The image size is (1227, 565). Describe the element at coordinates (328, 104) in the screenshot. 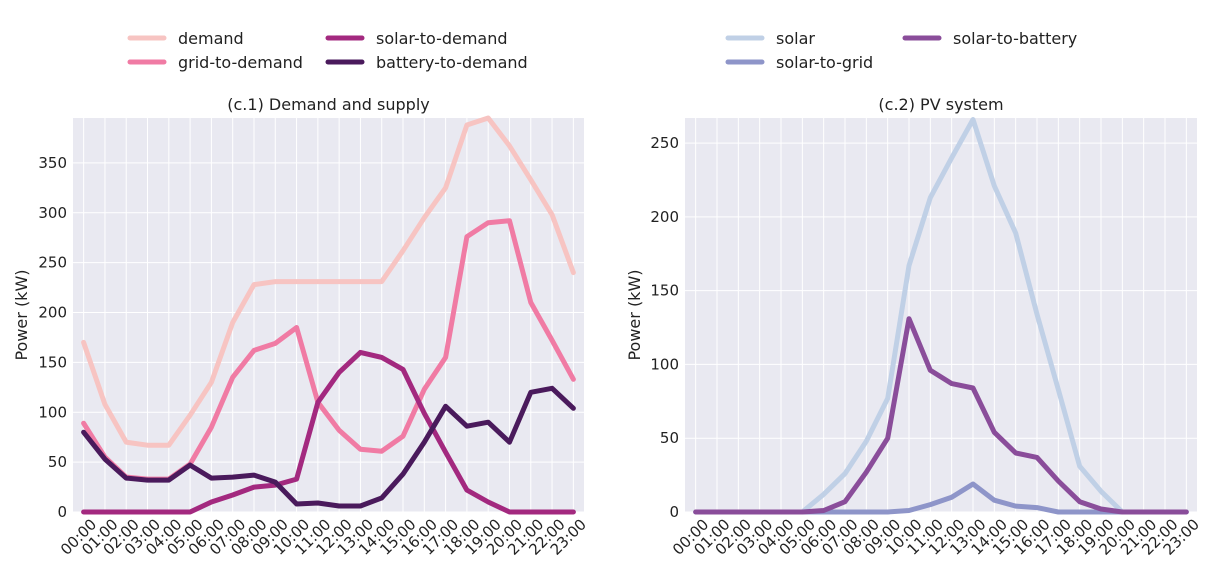

I see `chart-title: (c.1) Demand and supply` at that location.